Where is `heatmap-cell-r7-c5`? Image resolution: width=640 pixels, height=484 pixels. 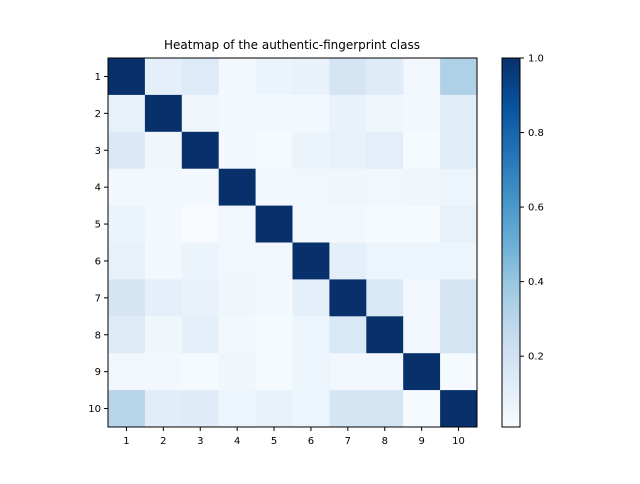 heatmap-cell-r7-c5 is located at coordinates (274, 298).